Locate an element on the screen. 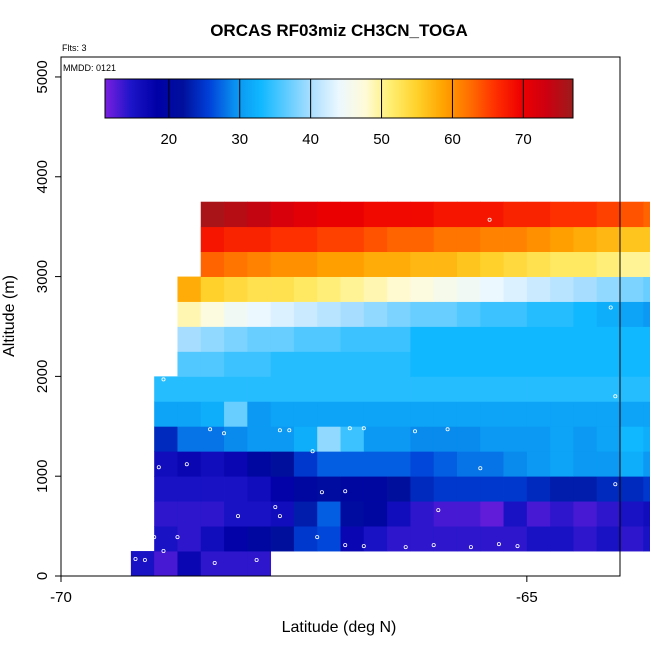  colorbar is located at coordinates (339, 98).